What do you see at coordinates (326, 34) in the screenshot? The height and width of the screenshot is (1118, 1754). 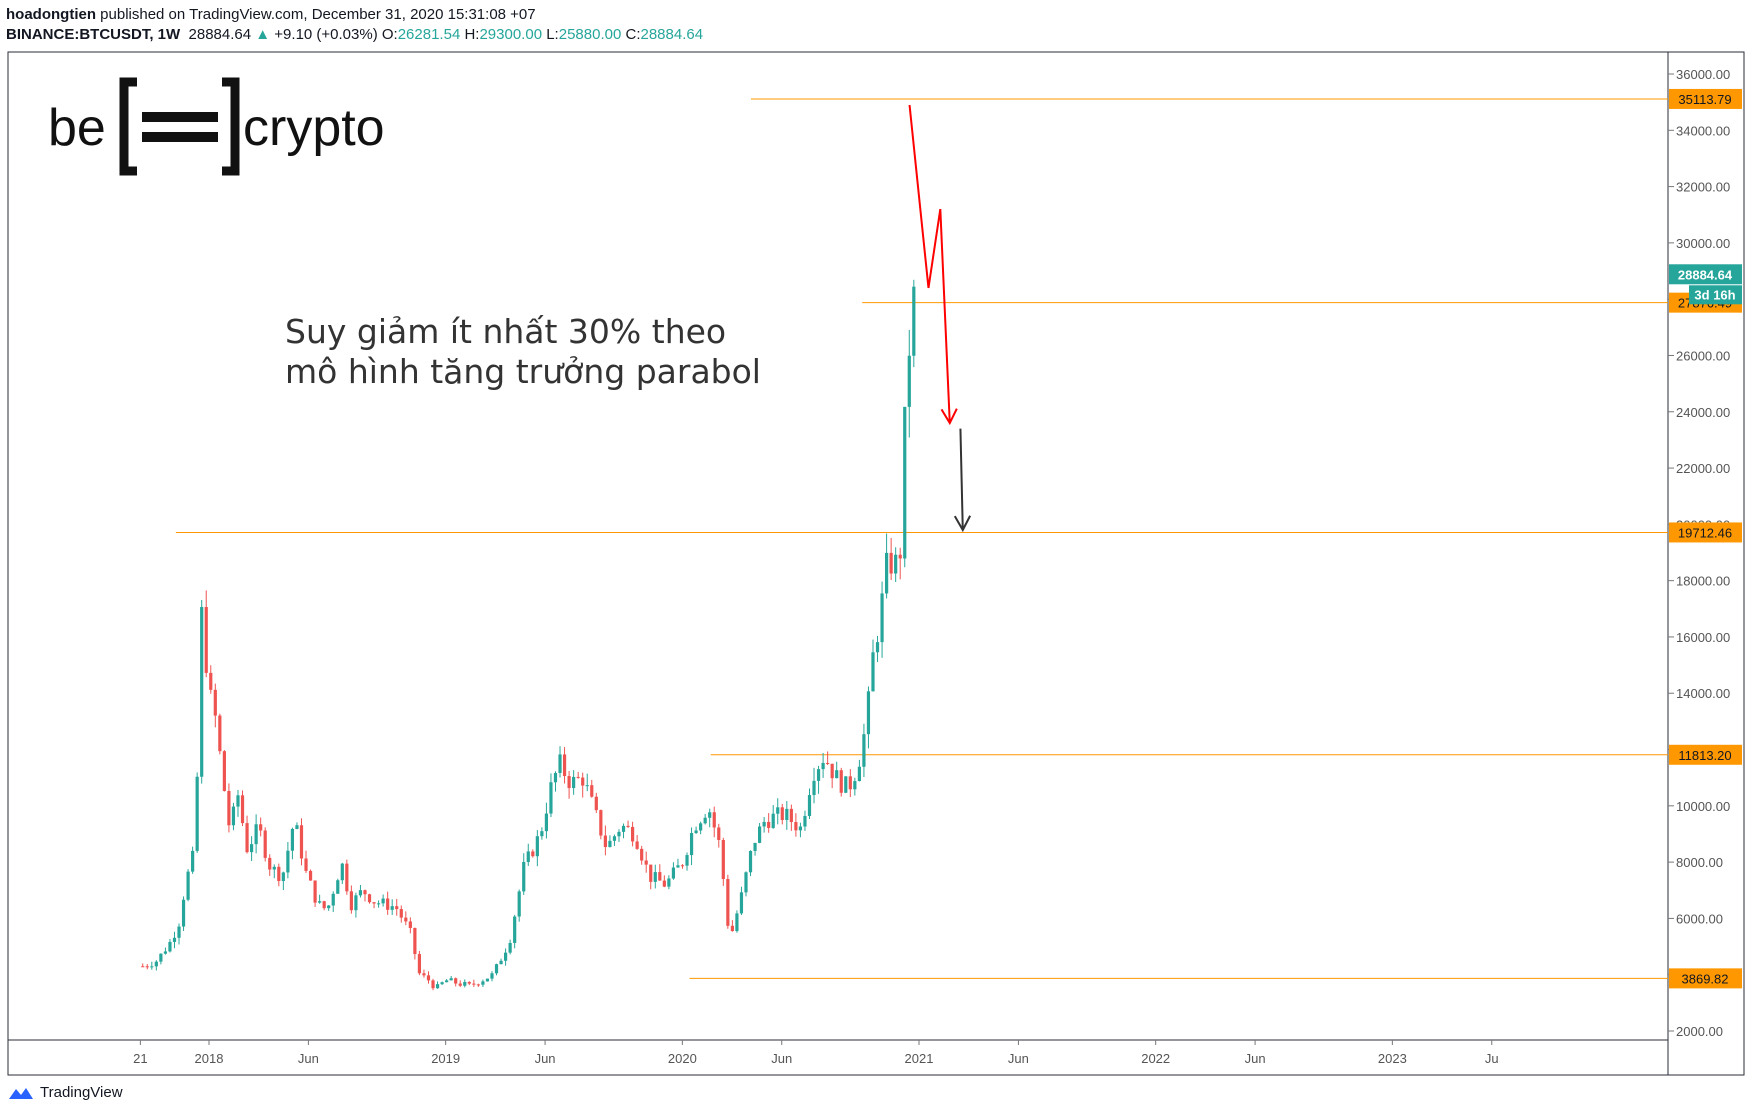 I see `change-value: +9.10 (+0.03%)` at bounding box center [326, 34].